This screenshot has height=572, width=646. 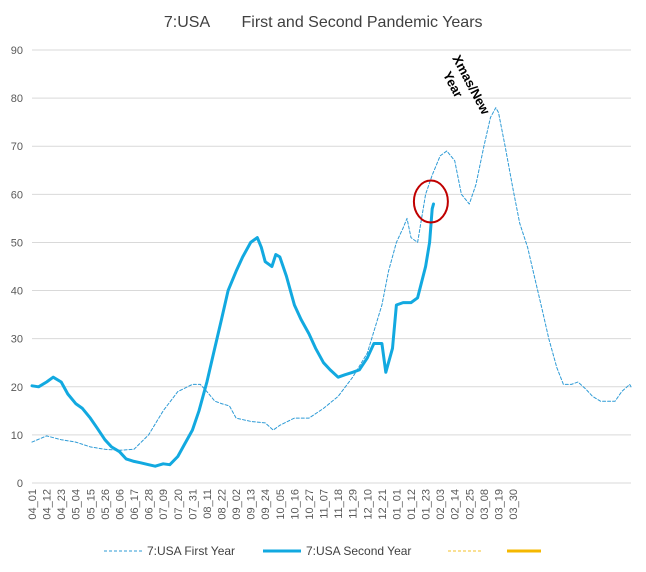 I want to click on x-tick-label: 11_07, so click(x=325, y=504).